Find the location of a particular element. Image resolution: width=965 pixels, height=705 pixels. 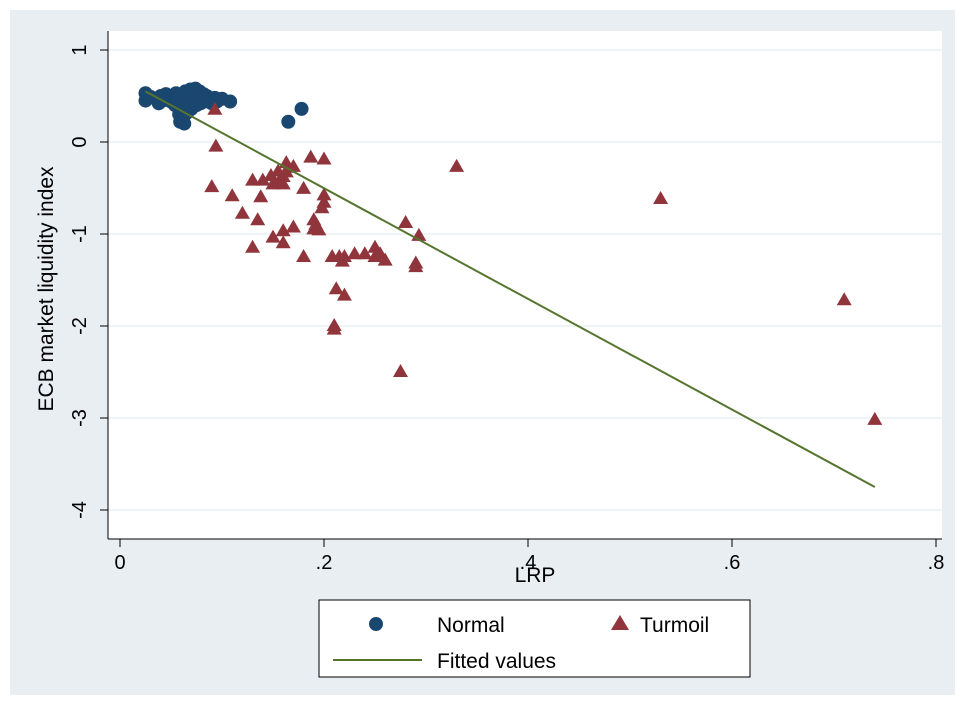

legend-normal-marker is located at coordinates (376, 624).